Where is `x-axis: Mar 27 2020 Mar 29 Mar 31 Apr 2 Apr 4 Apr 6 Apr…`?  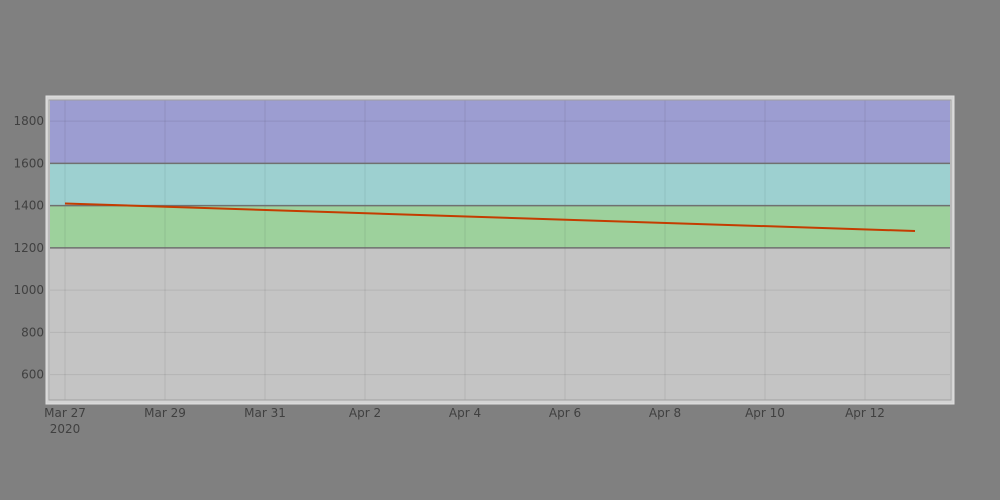
x-axis: Mar 27 2020 Mar 29 Mar 31 Apr 2 Apr 4 Apr 6 Apr… is located at coordinates (464, 421).